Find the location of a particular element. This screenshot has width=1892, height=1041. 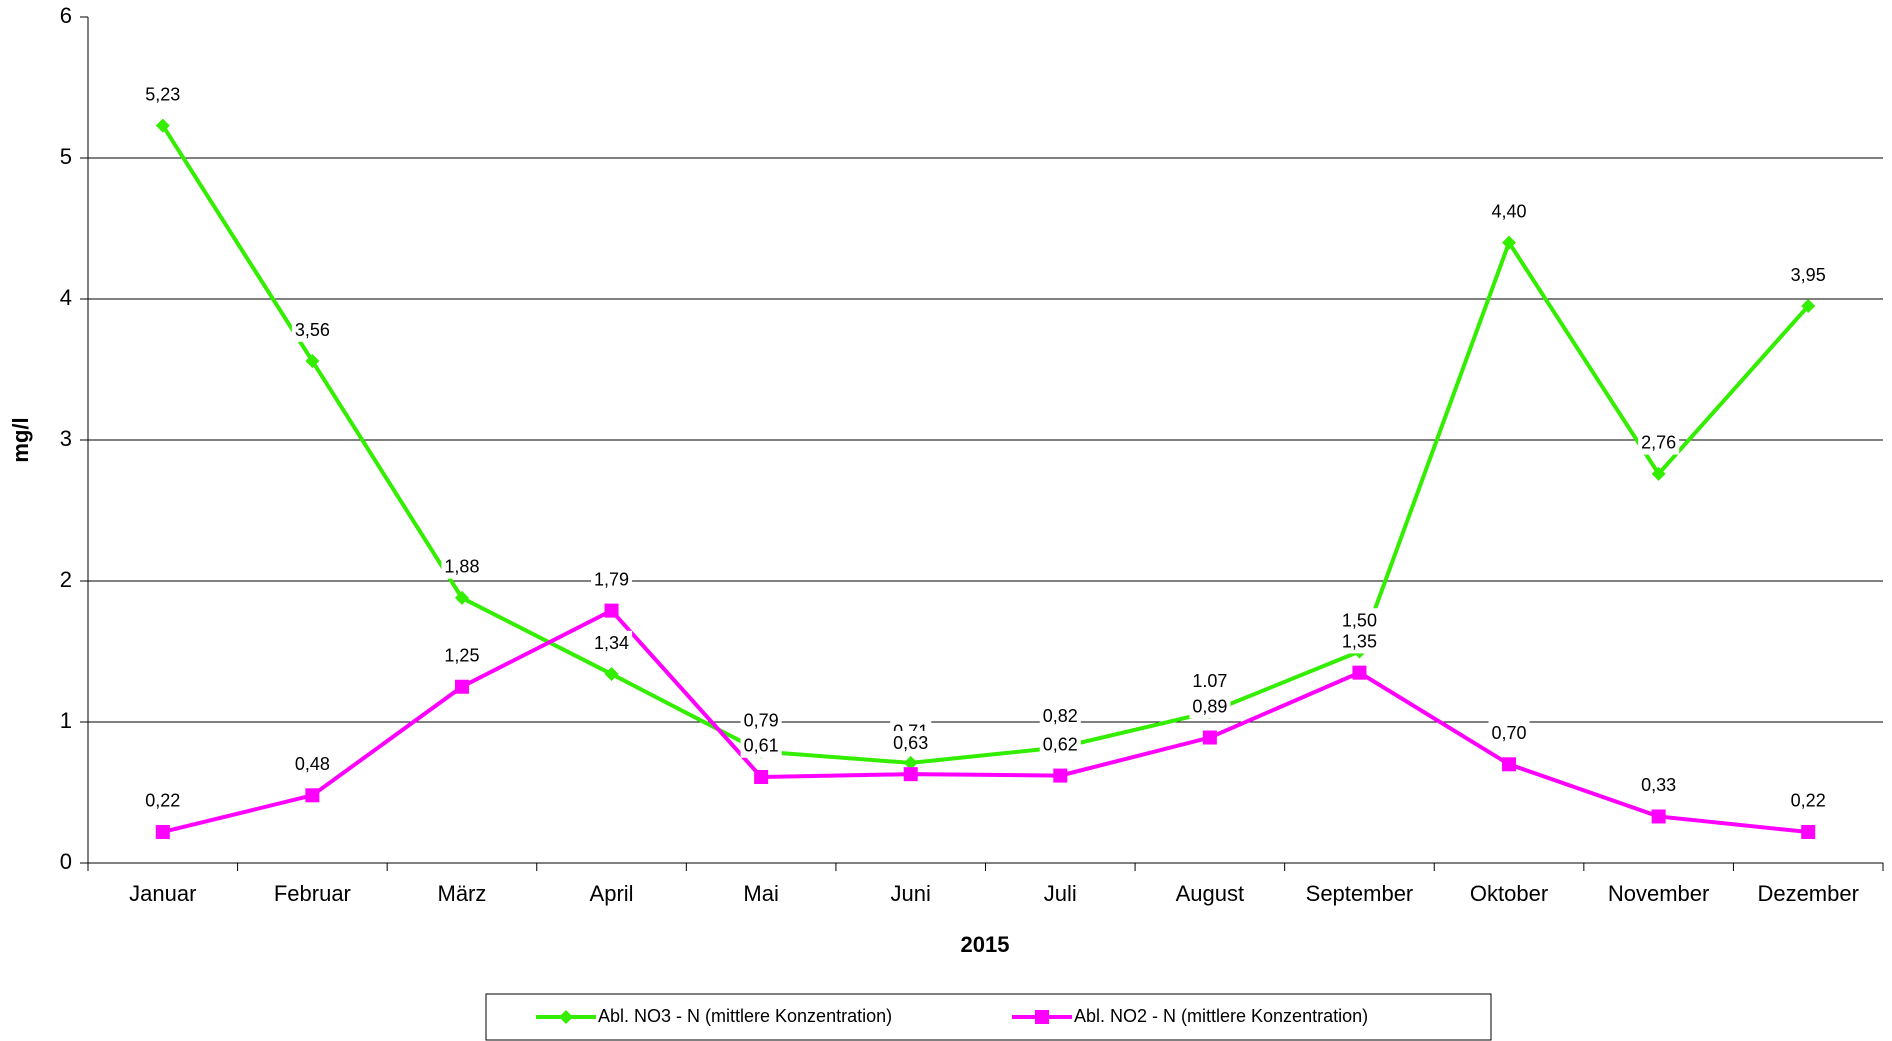

legend-label: Abl. NO3 - N (mittlere Konzentration) is located at coordinates (745, 1016).